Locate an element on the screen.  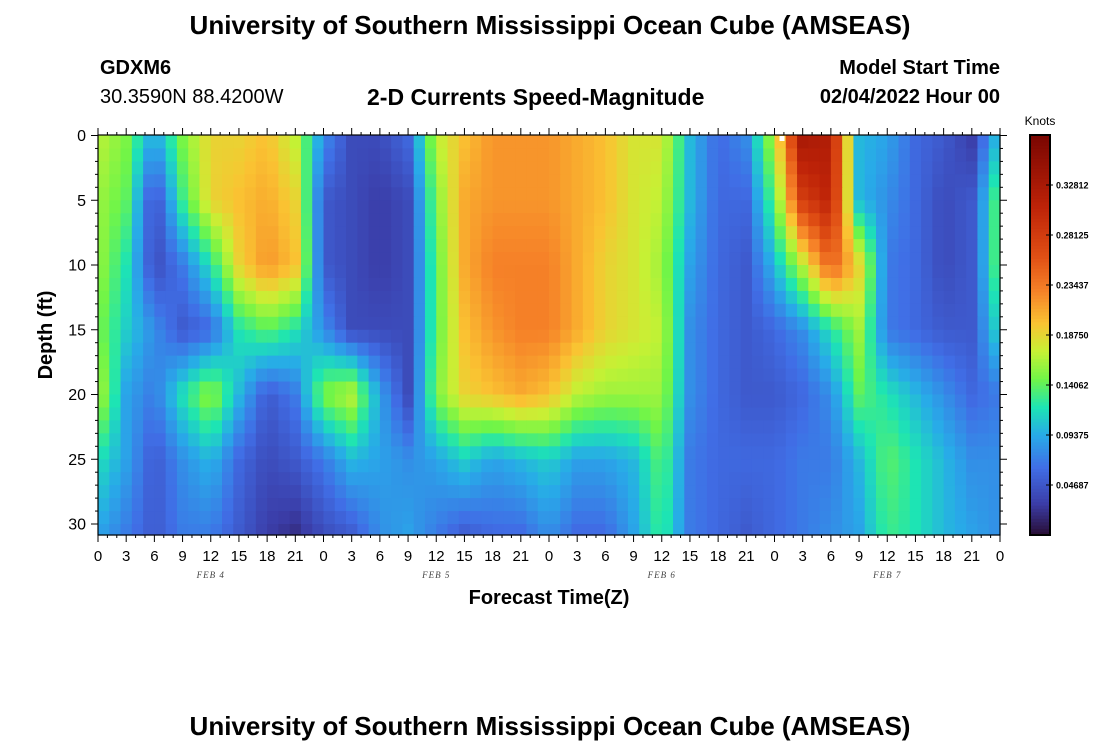
x-tick-label: 18 is located at coordinates (267, 556).